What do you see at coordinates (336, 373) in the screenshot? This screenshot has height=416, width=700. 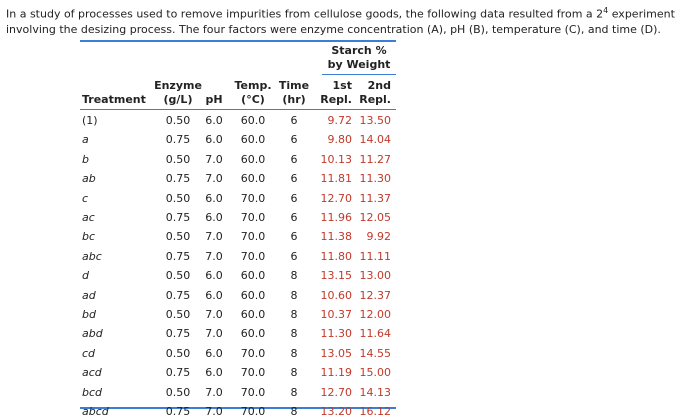 I see `cell-value: 11.19` at bounding box center [336, 373].